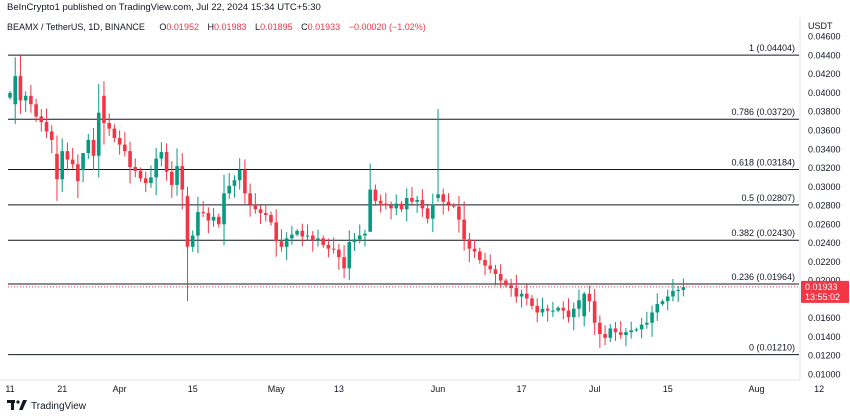  What do you see at coordinates (210, 27) in the screenshot?
I see `high-label: H` at bounding box center [210, 27].